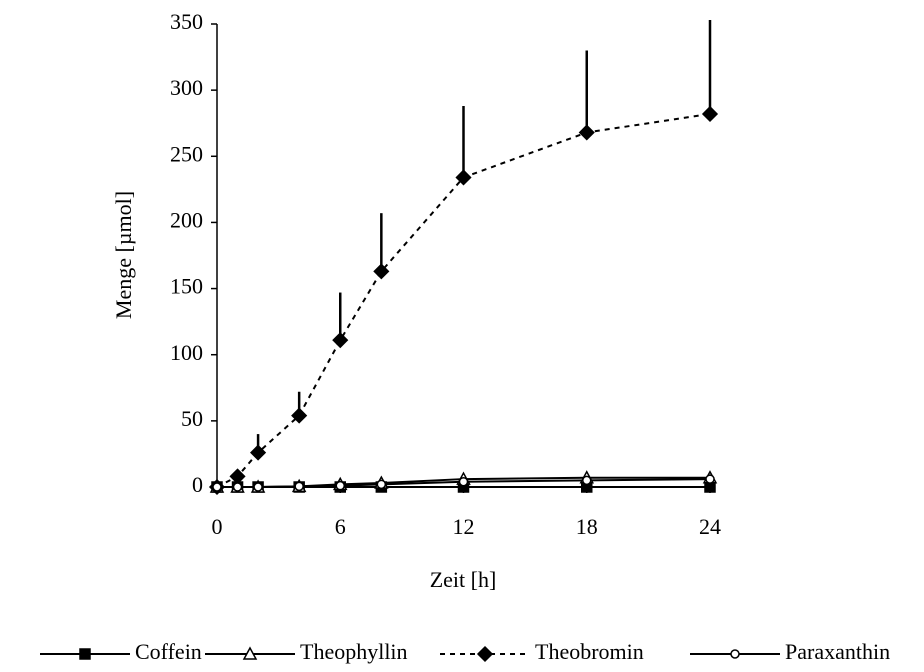 The image size is (924, 672). Describe the element at coordinates (710, 526) in the screenshot. I see `x-tick-label: 24` at that location.